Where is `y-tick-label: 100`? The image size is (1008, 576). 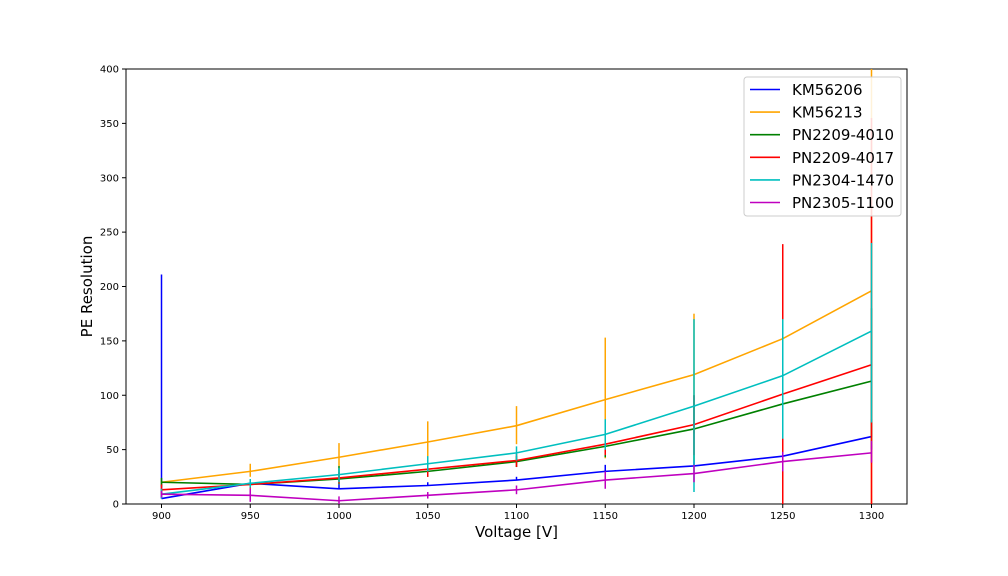 y-tick-label: 100 is located at coordinates (109, 396).